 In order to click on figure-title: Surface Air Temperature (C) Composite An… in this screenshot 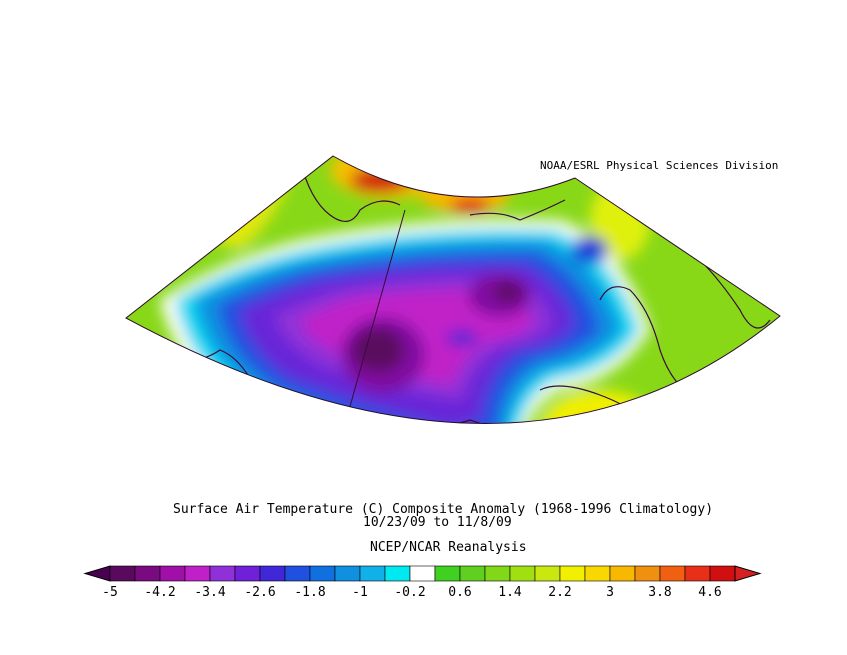, I will do `click(443, 509)`.